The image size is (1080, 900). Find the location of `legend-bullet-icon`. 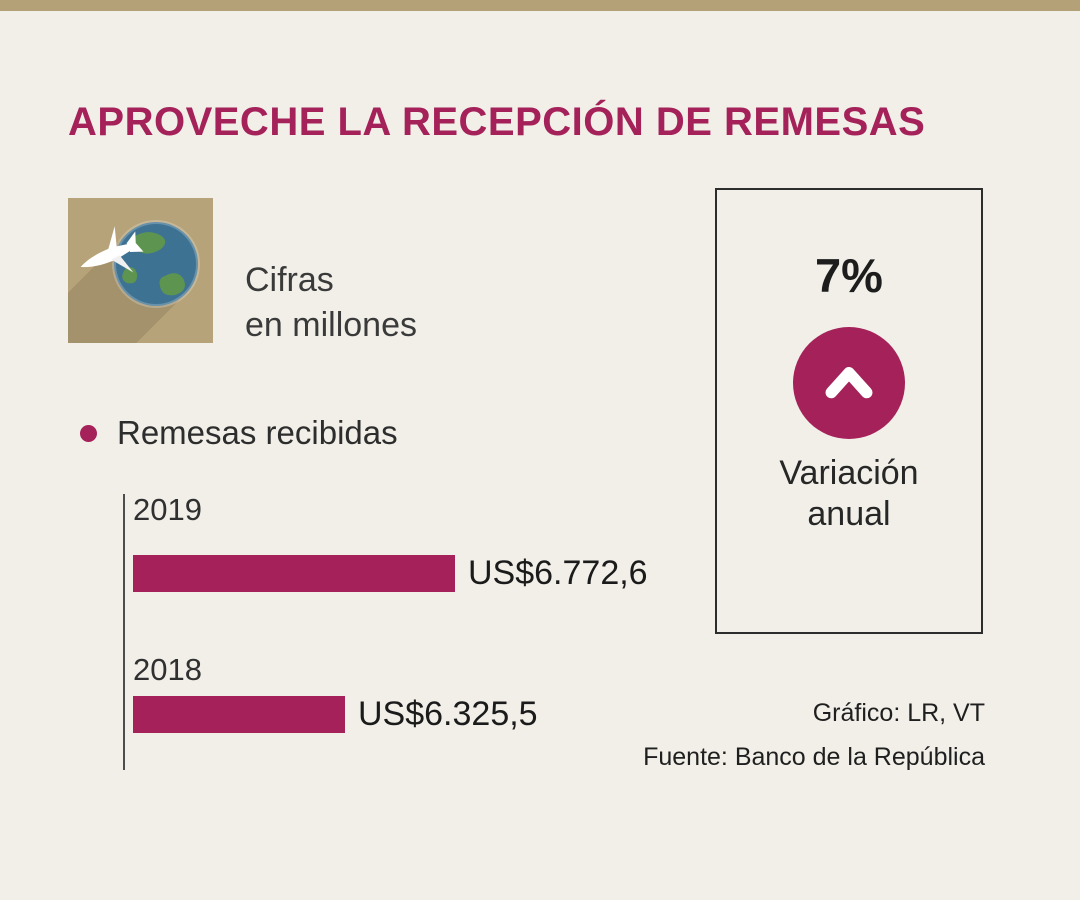

legend-bullet-icon is located at coordinates (88, 433).